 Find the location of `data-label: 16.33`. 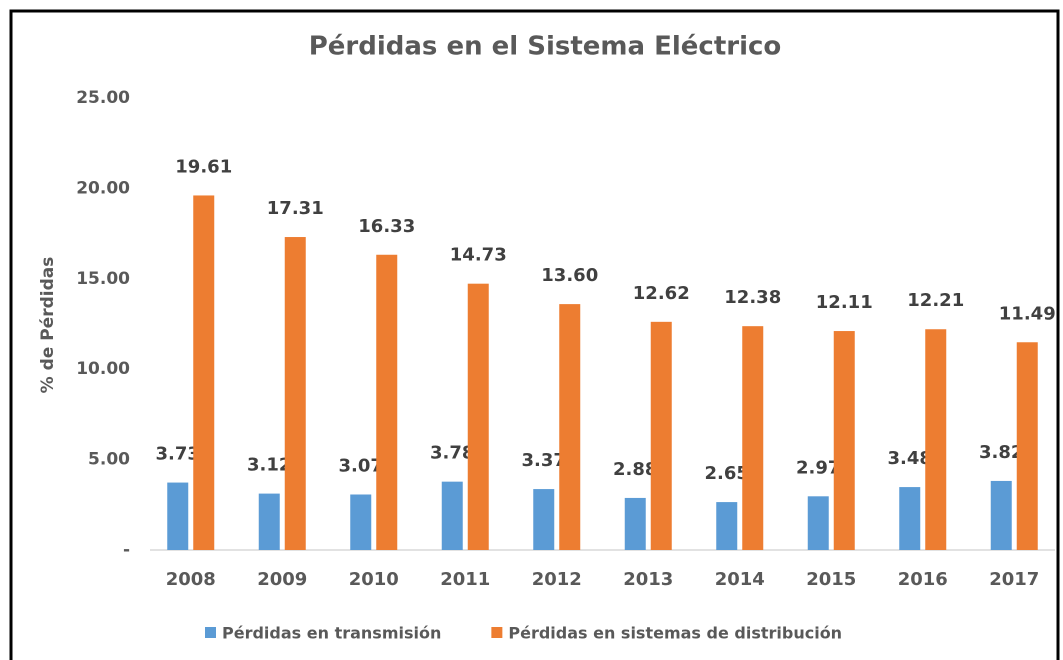

data-label: 16.33 is located at coordinates (386, 226).